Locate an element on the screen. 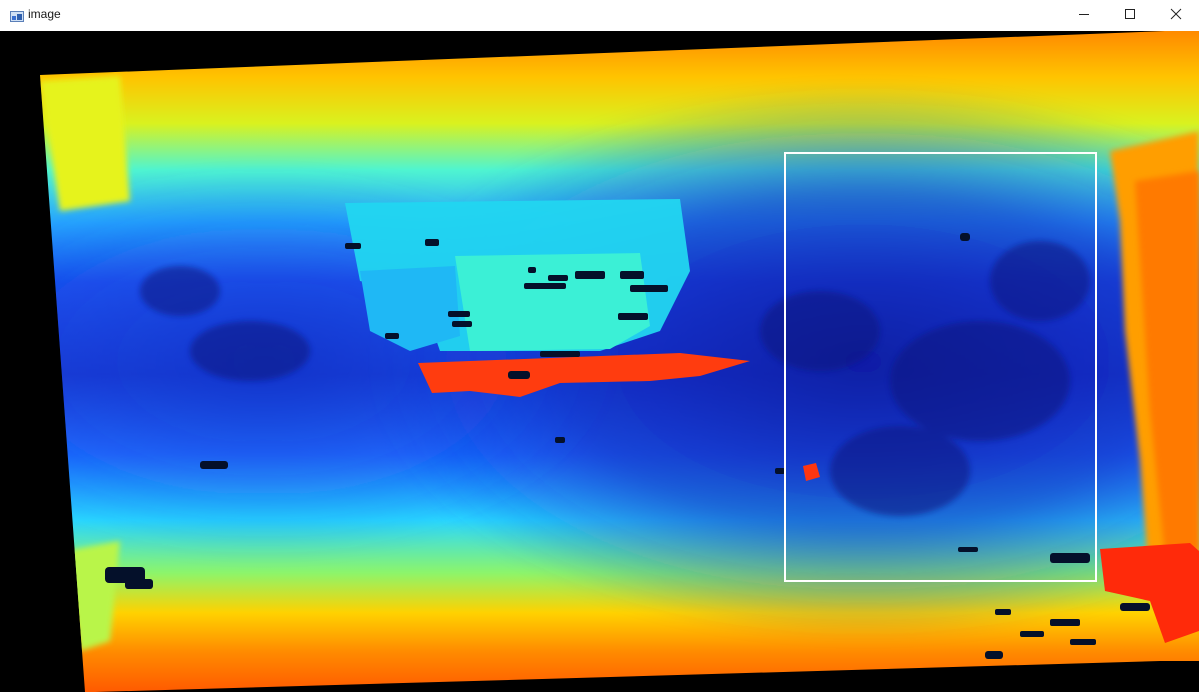  maximize-icon is located at coordinates (1130, 16).